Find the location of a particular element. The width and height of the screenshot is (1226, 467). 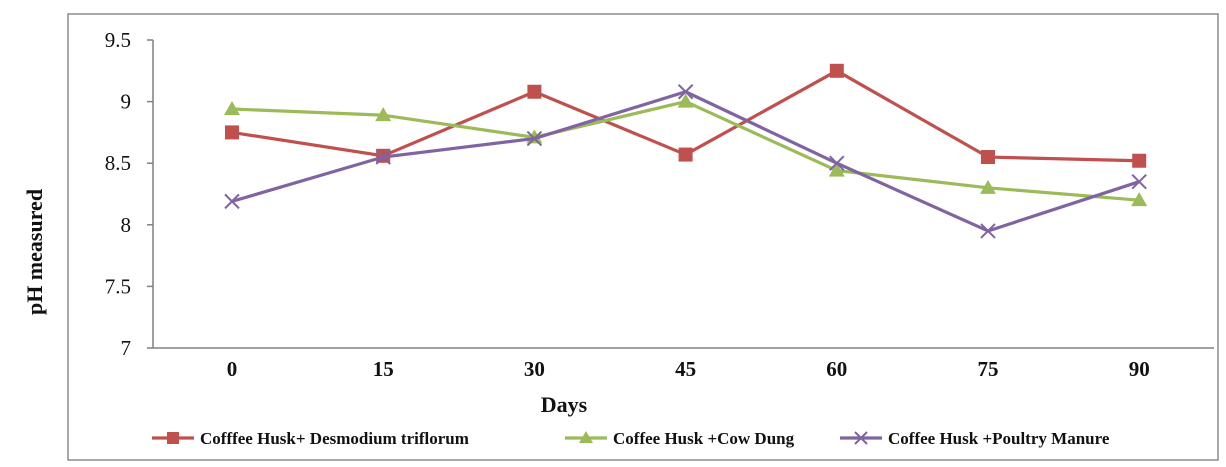

x-tick-label: 0 is located at coordinates (232, 369).